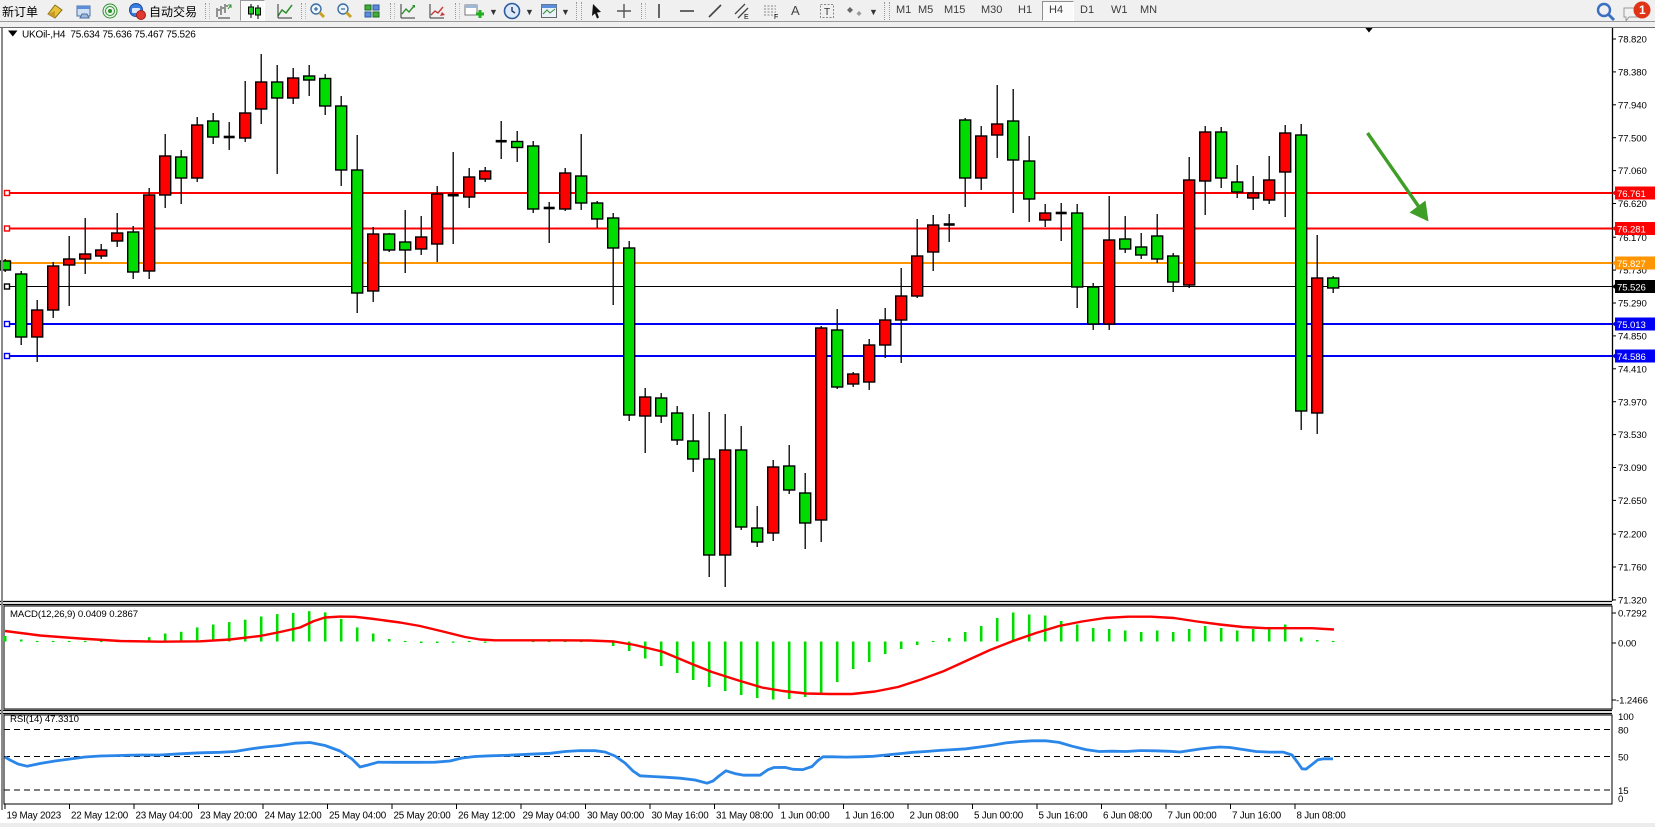 The width and height of the screenshot is (1655, 827). I want to click on svg-text: 74.850, so click(1632, 337).